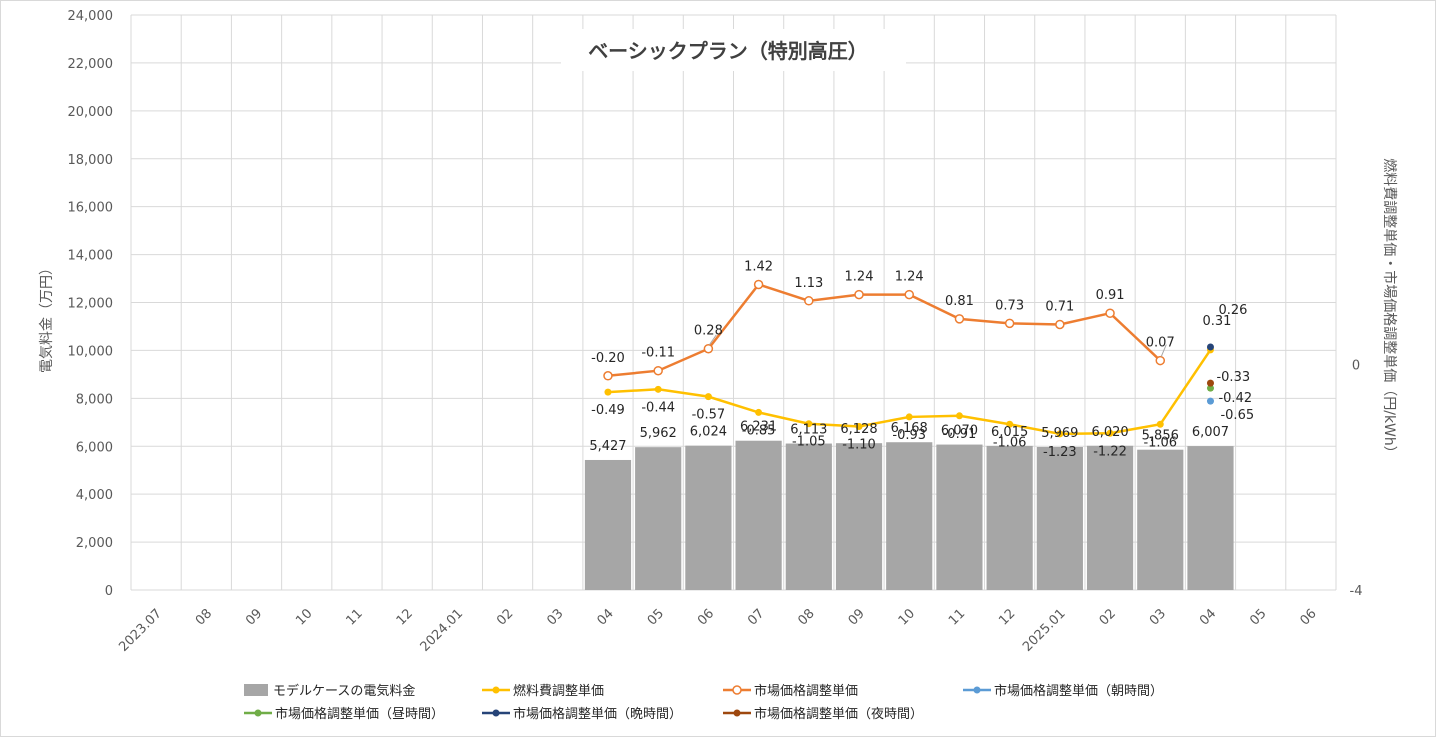 The height and width of the screenshot is (740, 1436). Describe the element at coordinates (959, 301) in the screenshot. I see `line-data-label: 0.81` at that location.